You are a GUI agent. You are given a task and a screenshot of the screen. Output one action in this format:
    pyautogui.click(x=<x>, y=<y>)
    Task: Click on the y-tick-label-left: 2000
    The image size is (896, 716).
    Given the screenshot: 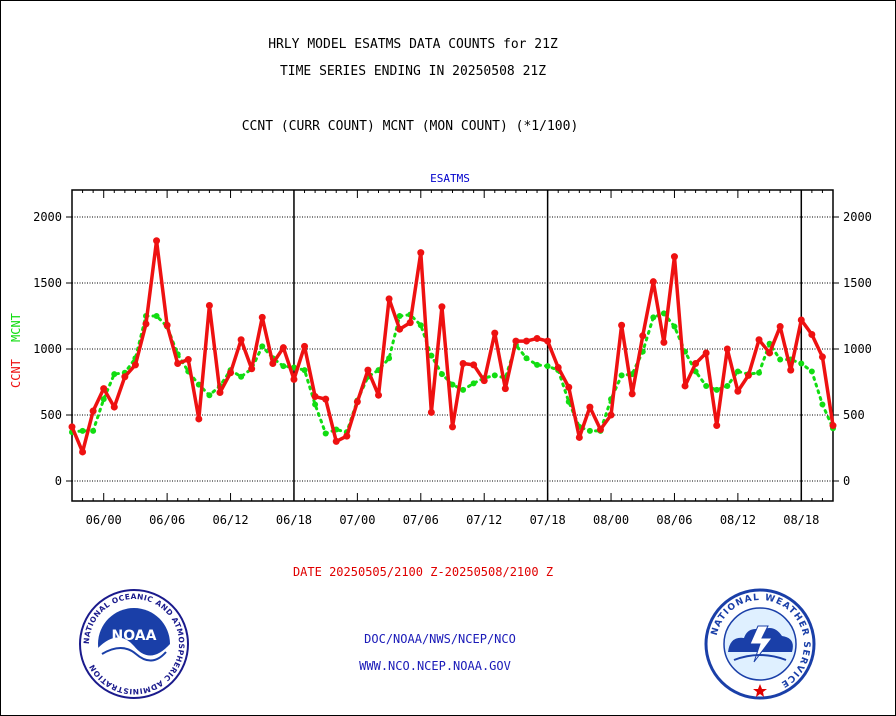 What is the action you would take?
    pyautogui.click(x=47, y=217)
    